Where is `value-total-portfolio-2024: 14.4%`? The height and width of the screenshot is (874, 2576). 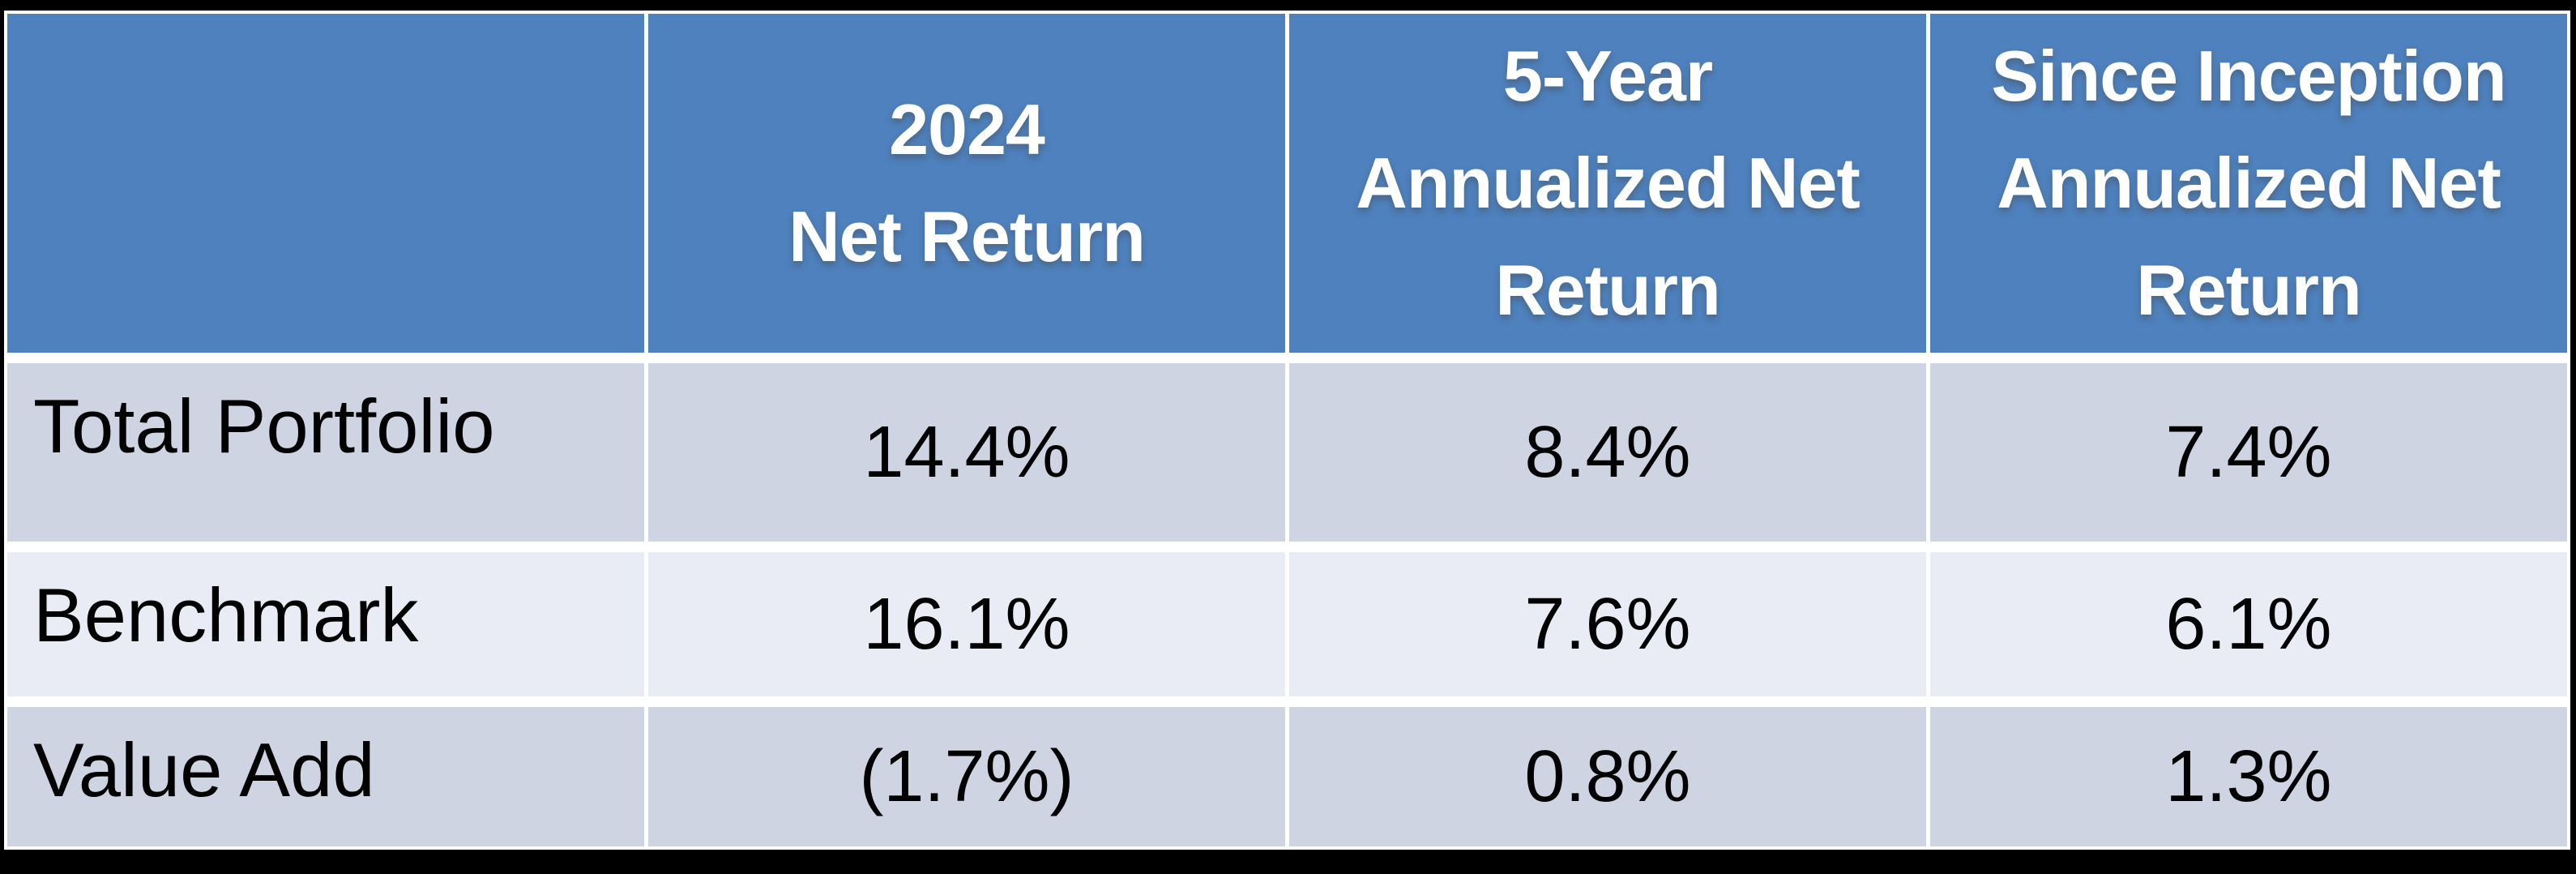
value-total-portfolio-2024: 14.4% is located at coordinates (966, 452).